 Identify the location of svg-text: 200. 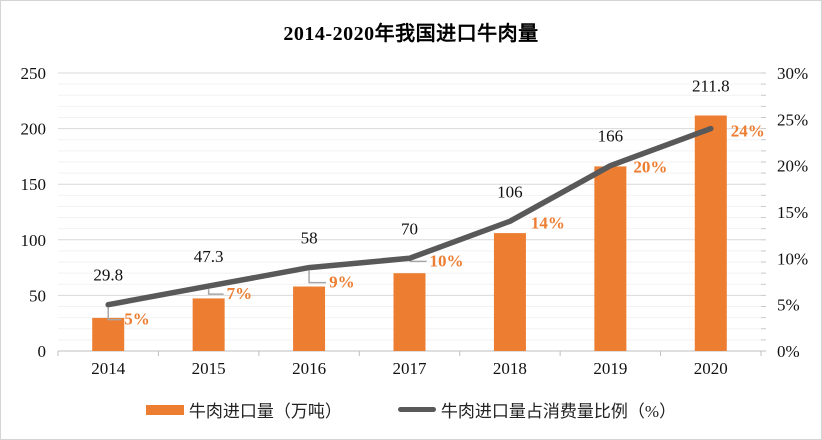
(34, 129).